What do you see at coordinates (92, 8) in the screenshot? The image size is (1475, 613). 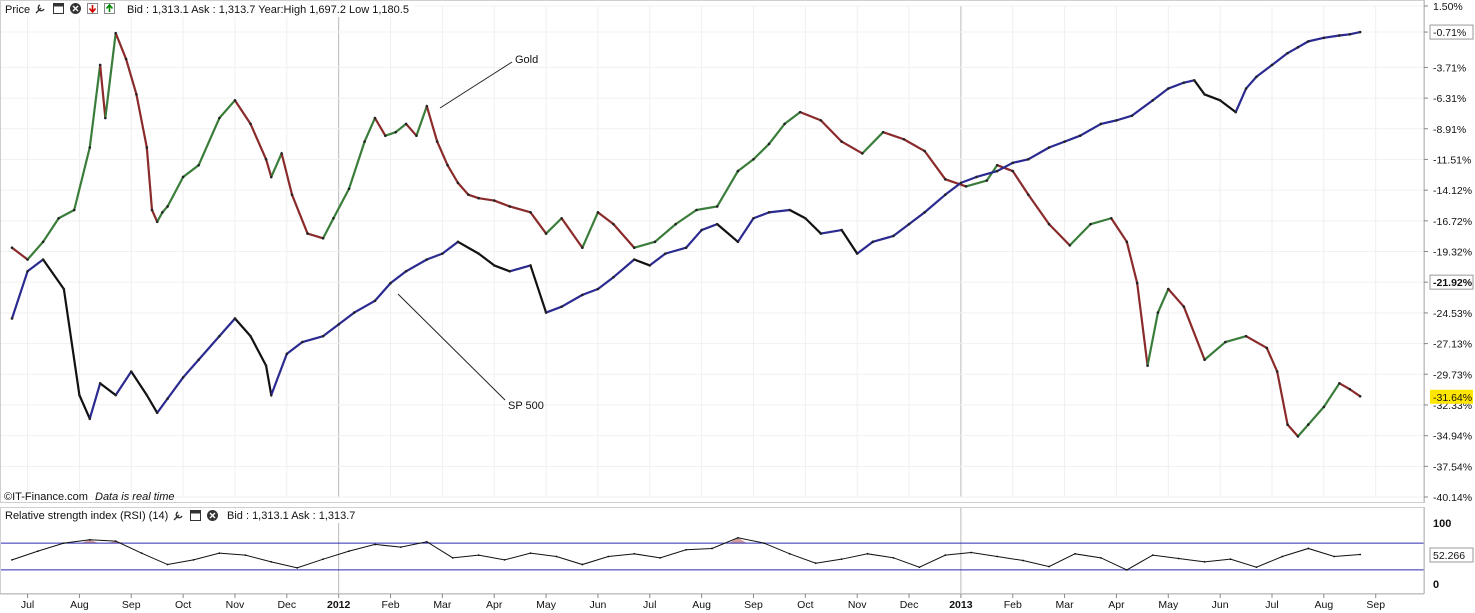 I see `down-arrow-icon` at bounding box center [92, 8].